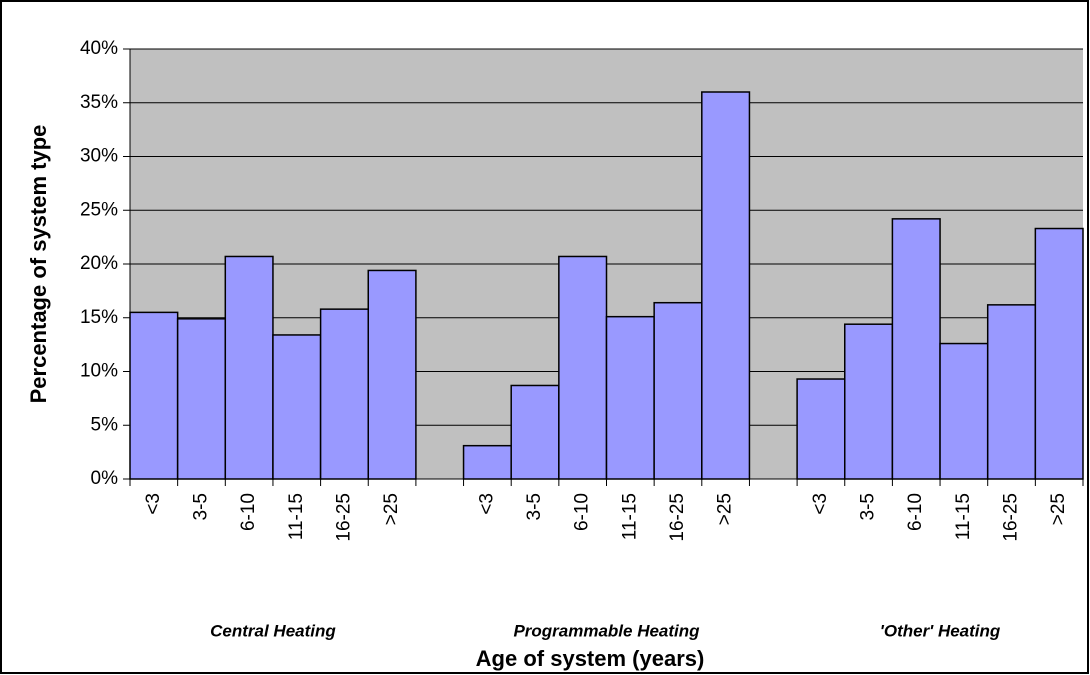 The width and height of the screenshot is (1090, 675). Describe the element at coordinates (273, 630) in the screenshot. I see `group-label: Central Heating` at that location.